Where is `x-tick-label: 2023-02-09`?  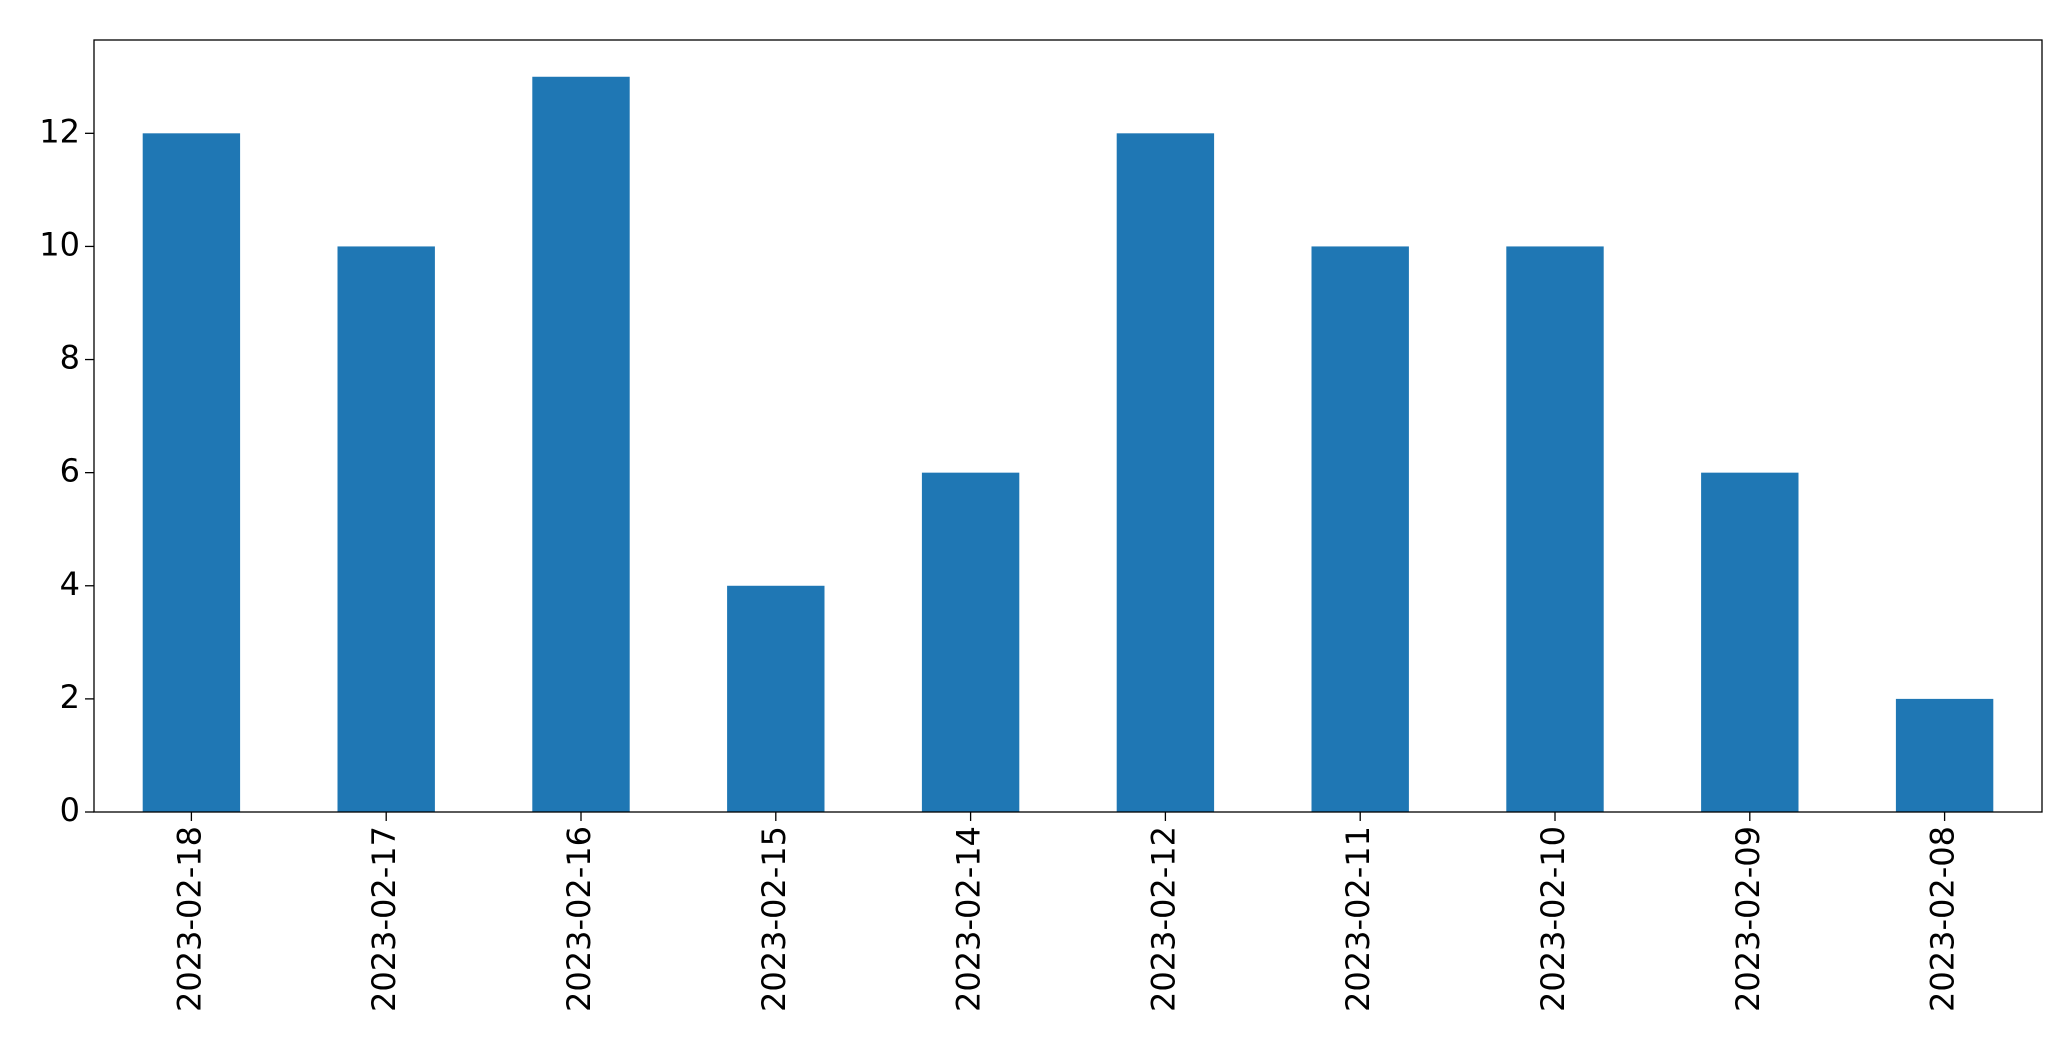
x-tick-label: 2023-02-09 is located at coordinates (1748, 919).